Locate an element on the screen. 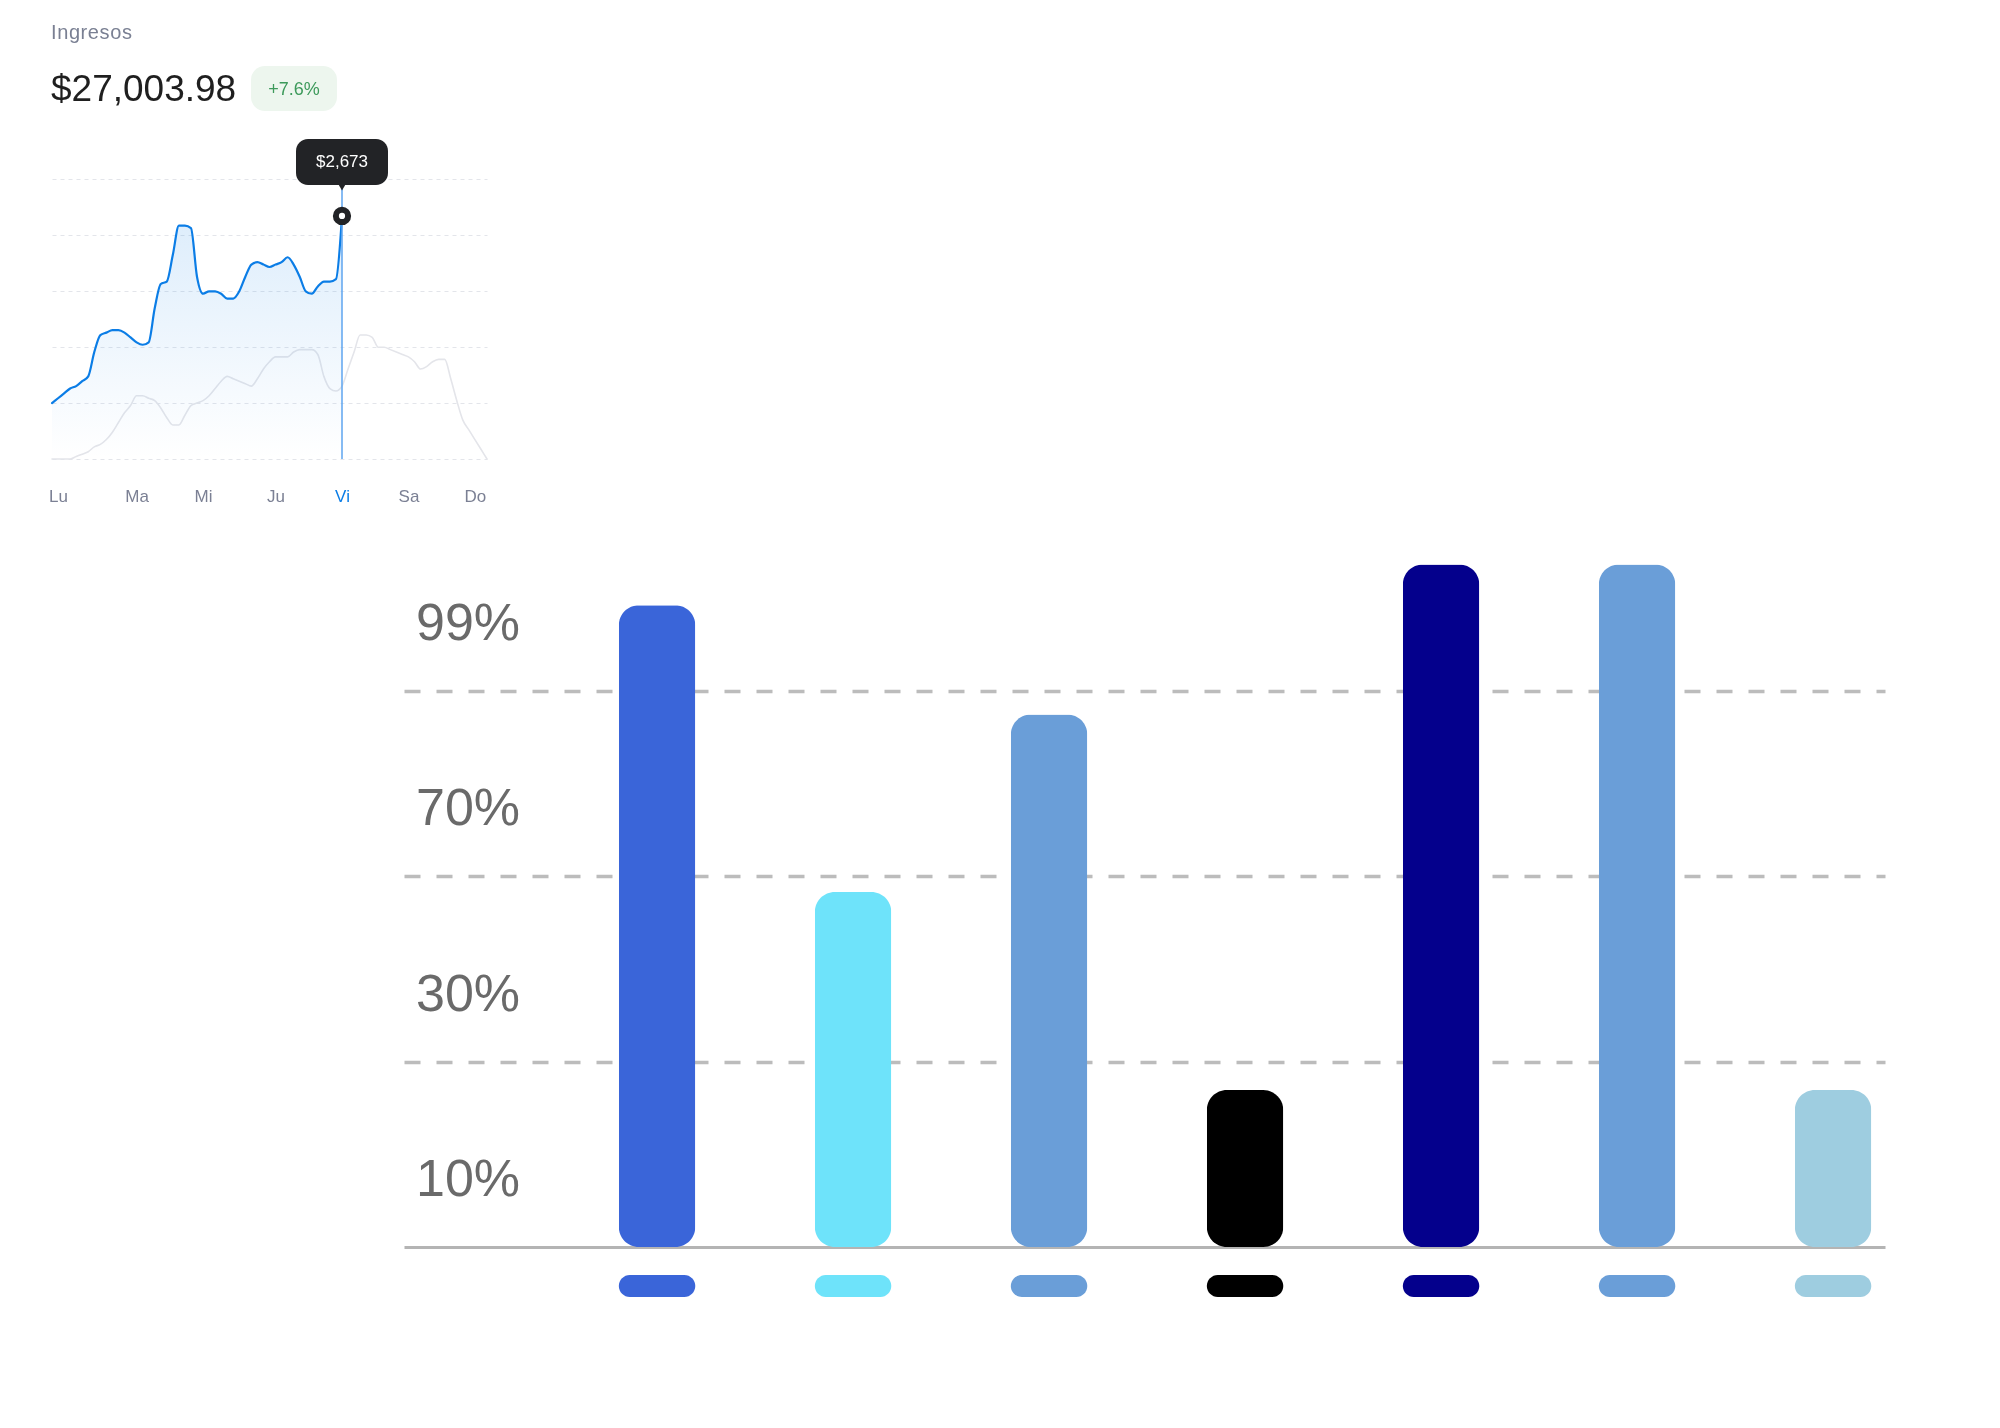 The image size is (2000, 1428). chart-title: Ingresos is located at coordinates (92, 32).